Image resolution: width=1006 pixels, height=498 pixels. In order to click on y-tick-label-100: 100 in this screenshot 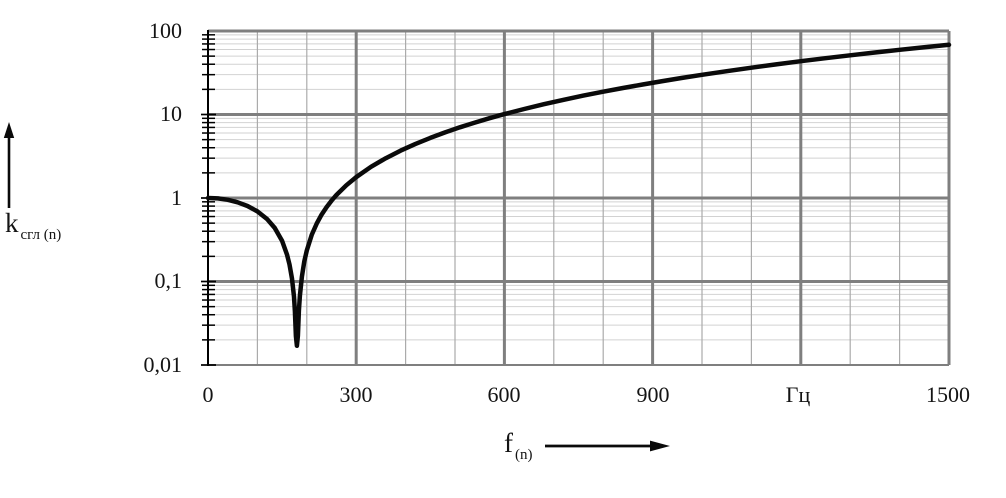, I will do `click(165, 30)`.